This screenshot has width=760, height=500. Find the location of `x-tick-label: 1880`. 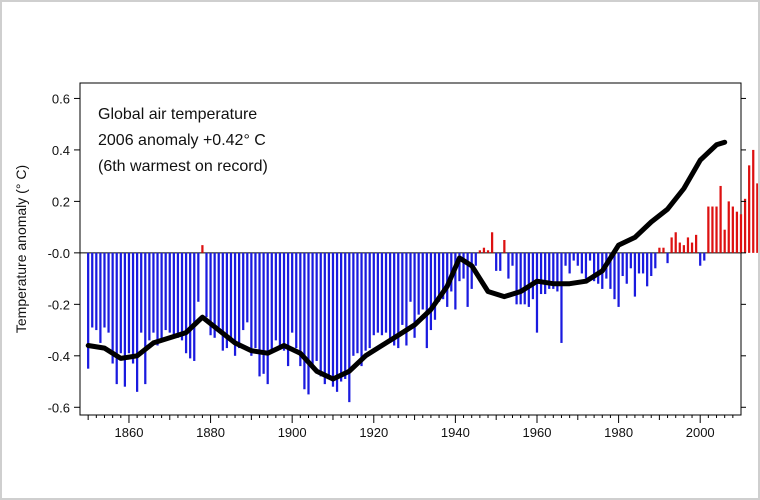

x-tick-label: 1880 is located at coordinates (210, 432).